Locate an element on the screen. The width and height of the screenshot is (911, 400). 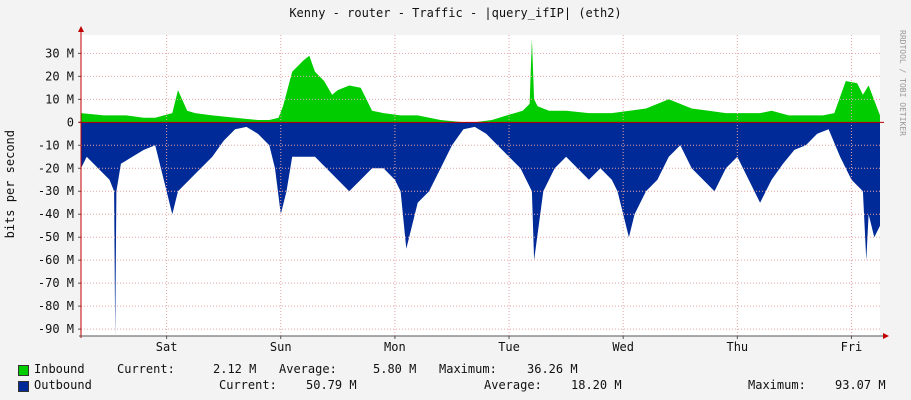
y-axis-arrow is located at coordinates (81, 29).